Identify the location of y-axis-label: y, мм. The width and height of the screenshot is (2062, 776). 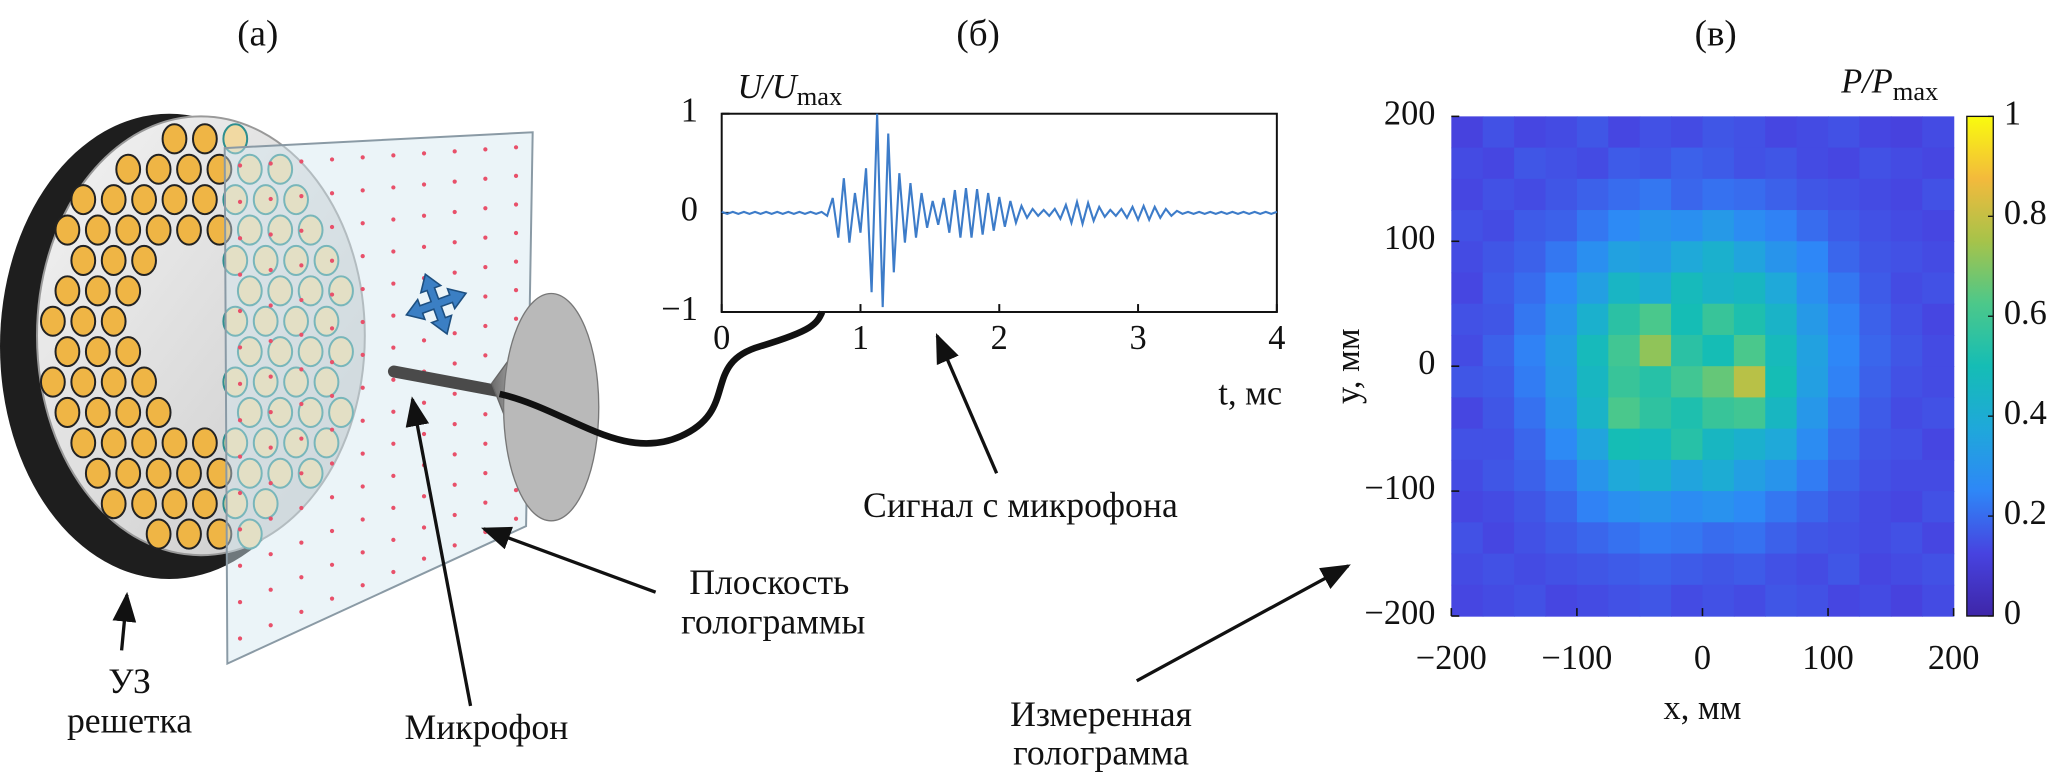
(1348, 366).